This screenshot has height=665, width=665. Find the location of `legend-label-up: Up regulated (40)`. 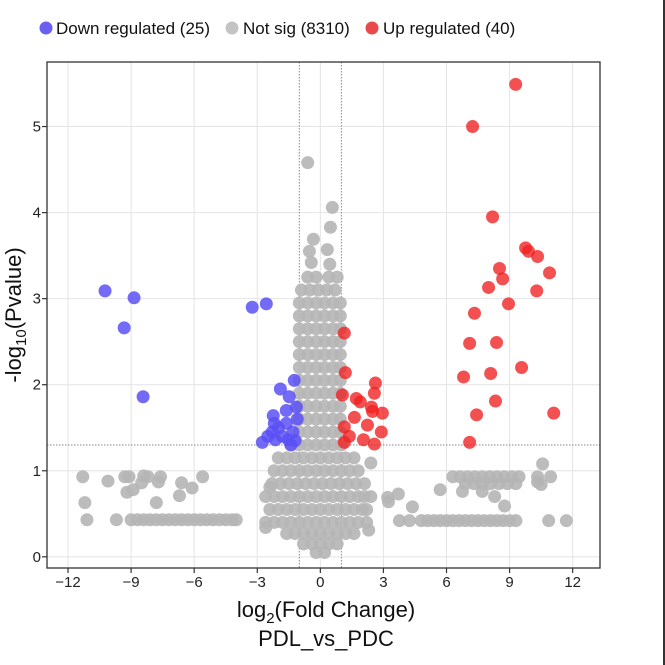

legend-label-up: Up regulated (40) is located at coordinates (449, 28).